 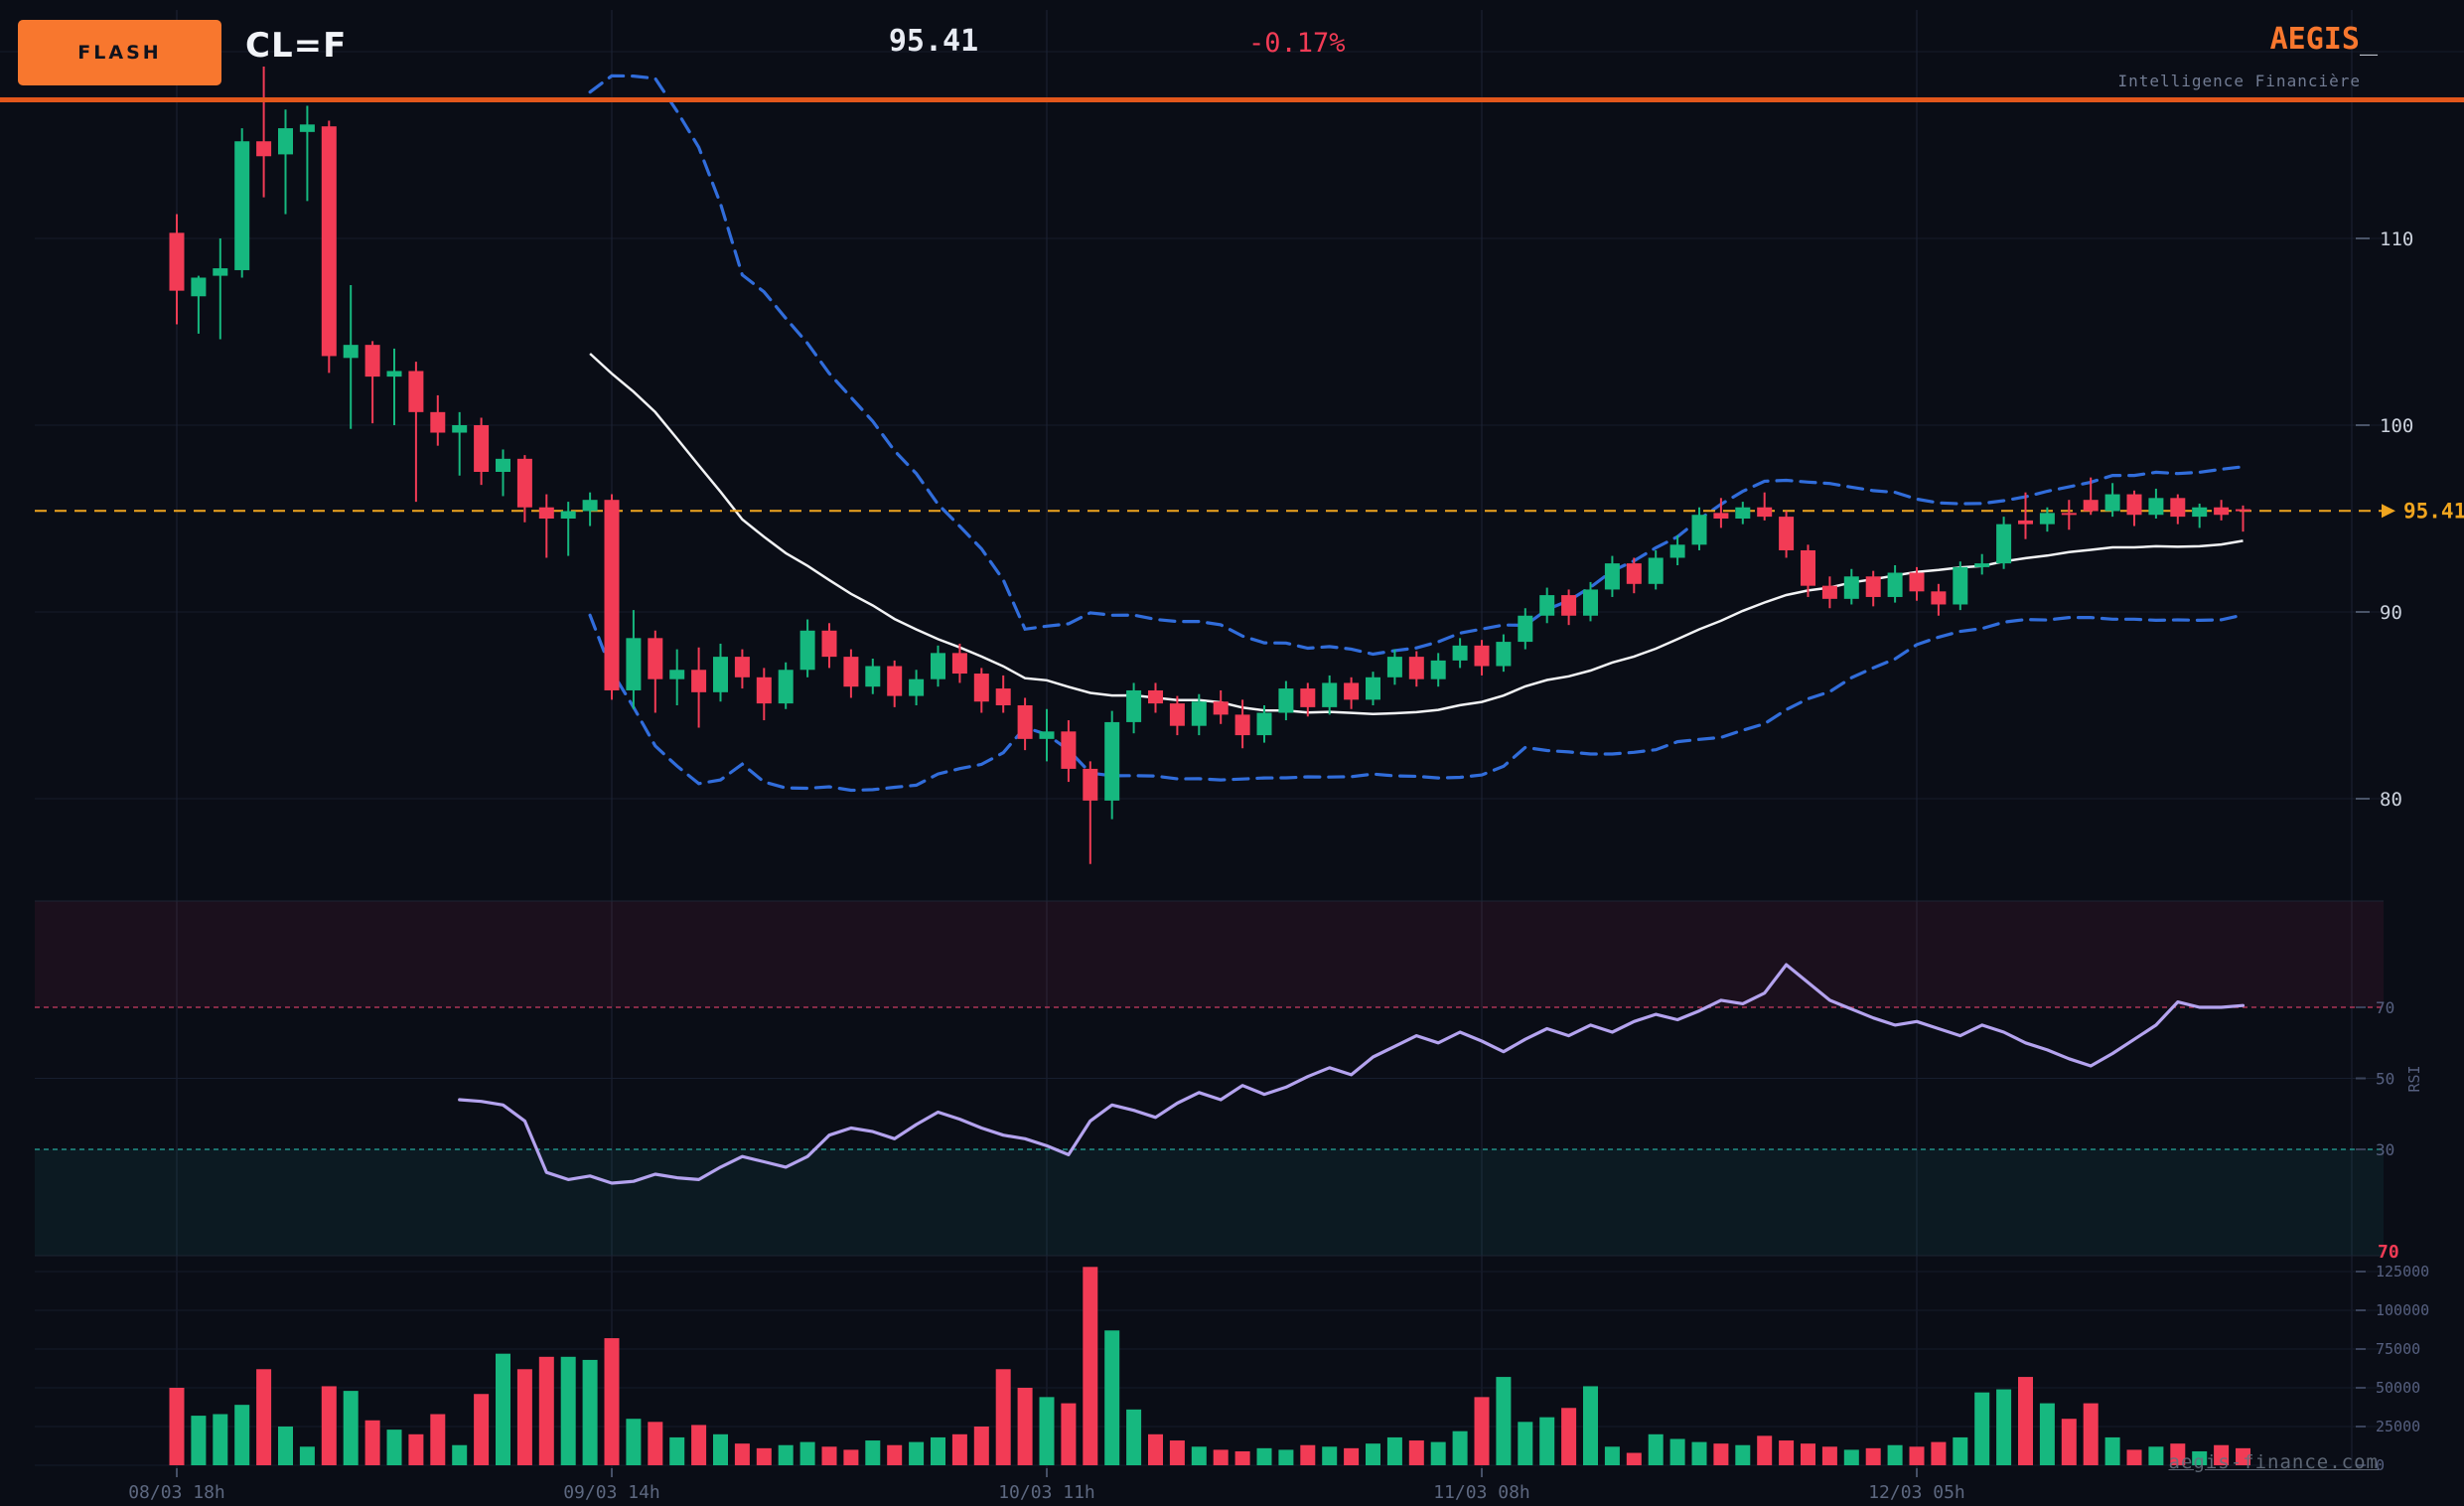 What do you see at coordinates (1481, 1492) in the screenshot?
I see `date-axis-label: 11/03 08h` at bounding box center [1481, 1492].